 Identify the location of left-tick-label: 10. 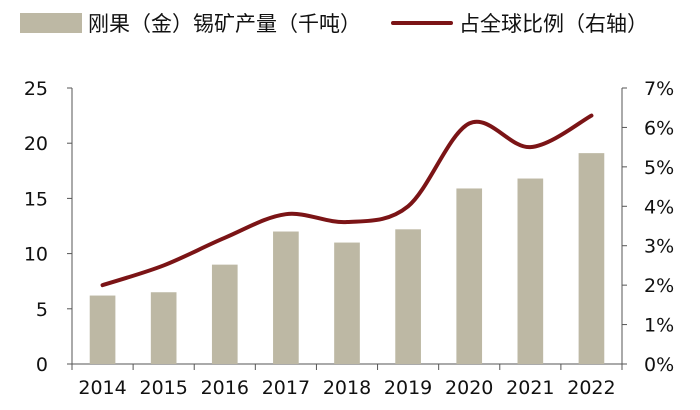
(36, 255).